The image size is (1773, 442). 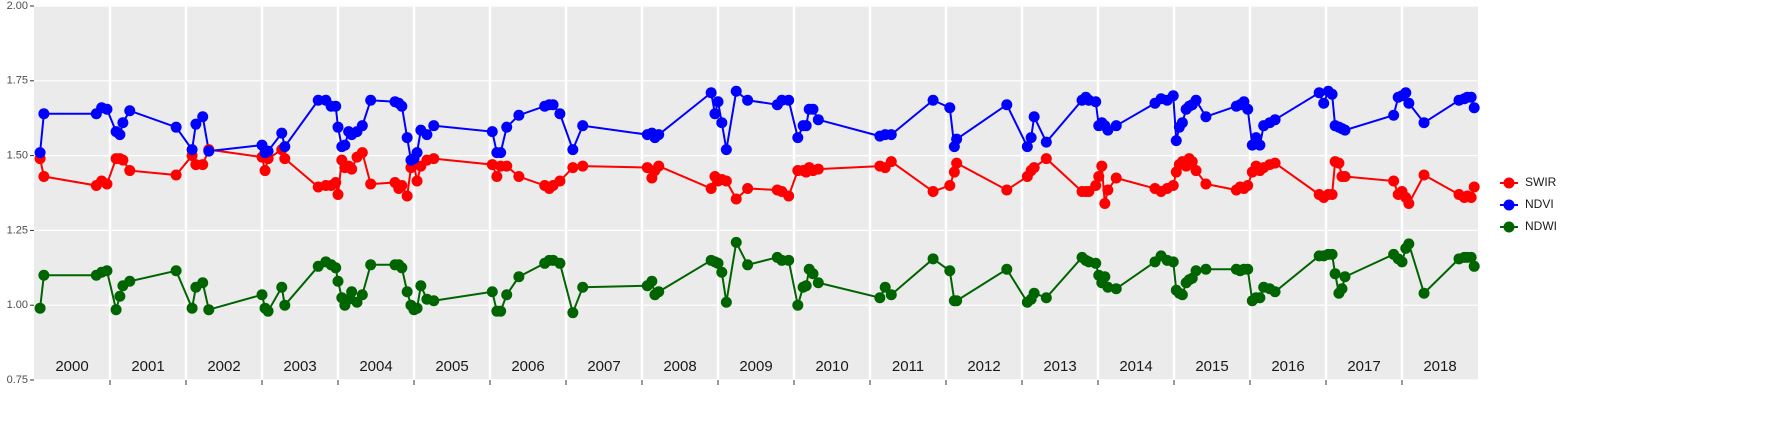 What do you see at coordinates (147, 366) in the screenshot?
I see `year-label: 2001` at bounding box center [147, 366].